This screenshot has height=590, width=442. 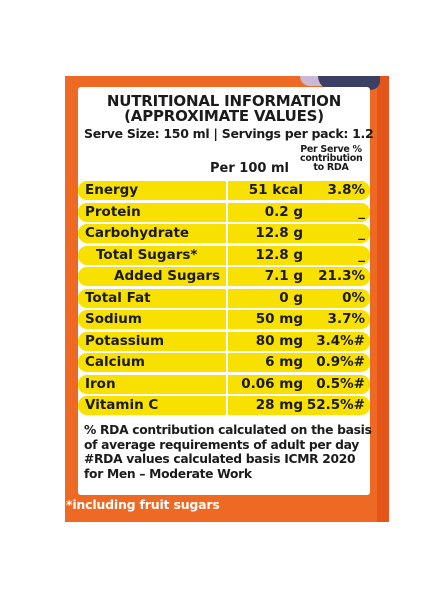 I want to click on nutrient-name: Iron, so click(x=100, y=383).